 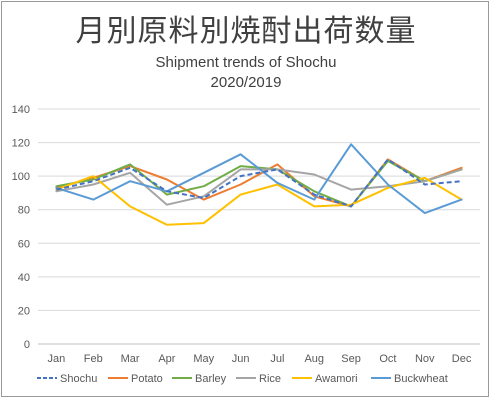 What do you see at coordinates (387, 359) in the screenshot?
I see `x-tick-label: Oct` at bounding box center [387, 359].